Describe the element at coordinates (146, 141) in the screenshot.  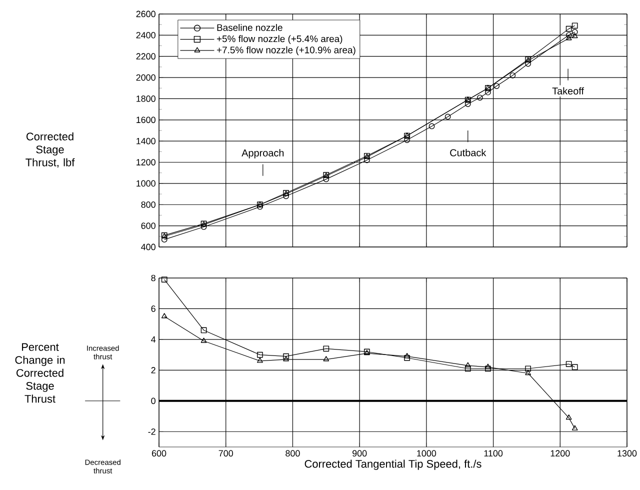
I see `y-tick-label: 1400` at that location.